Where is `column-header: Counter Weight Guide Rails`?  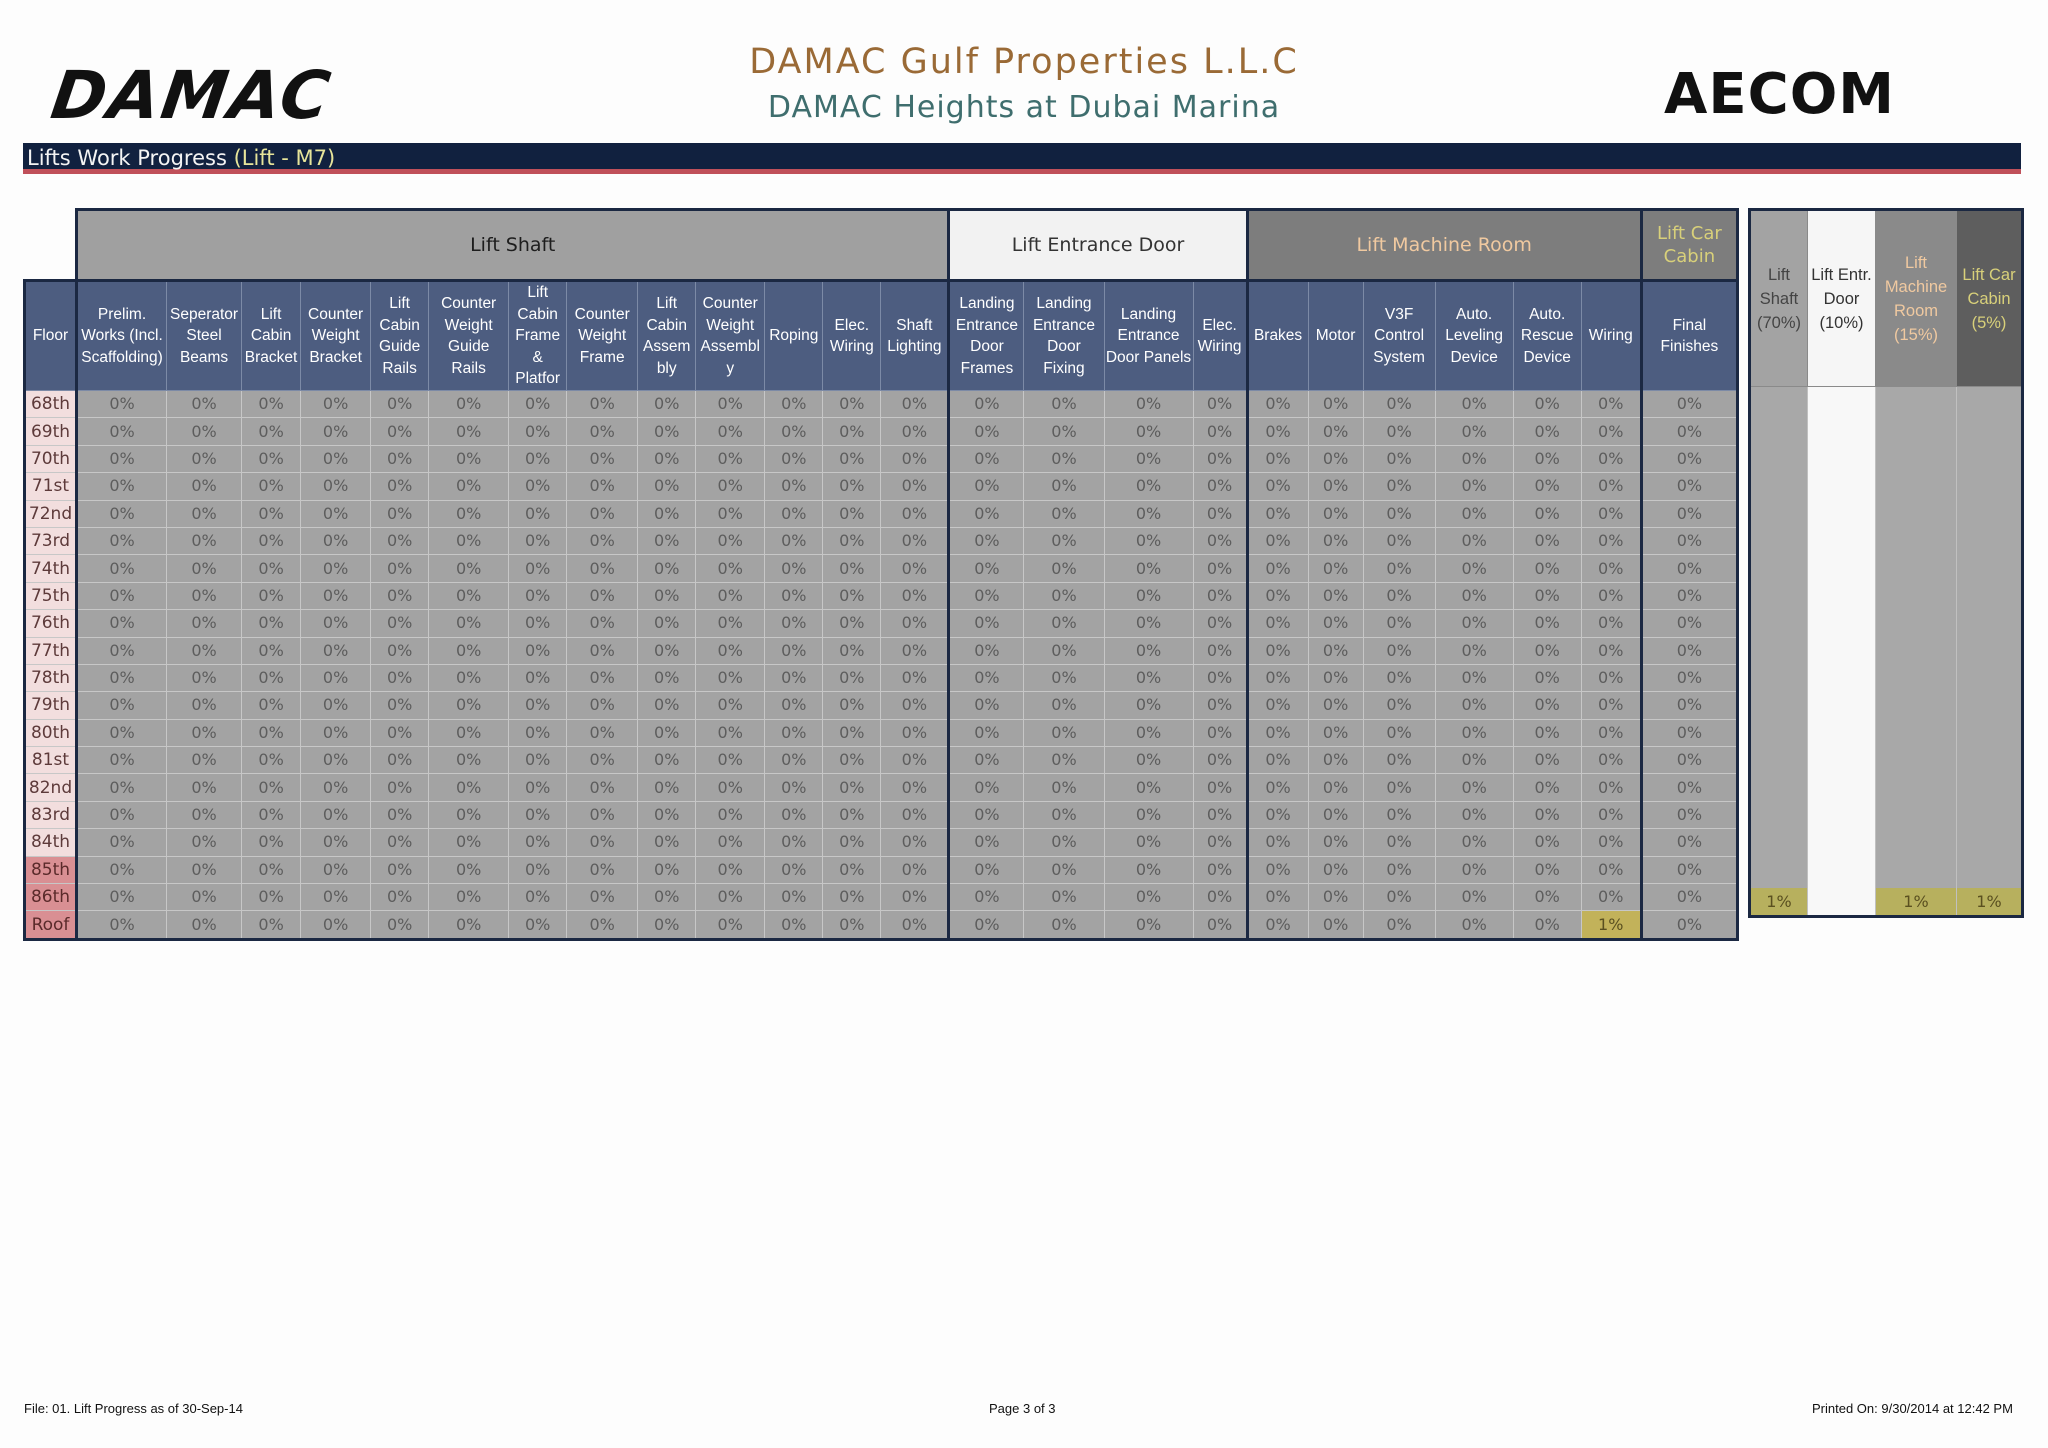 column-header: Counter Weight Guide Rails is located at coordinates (469, 335).